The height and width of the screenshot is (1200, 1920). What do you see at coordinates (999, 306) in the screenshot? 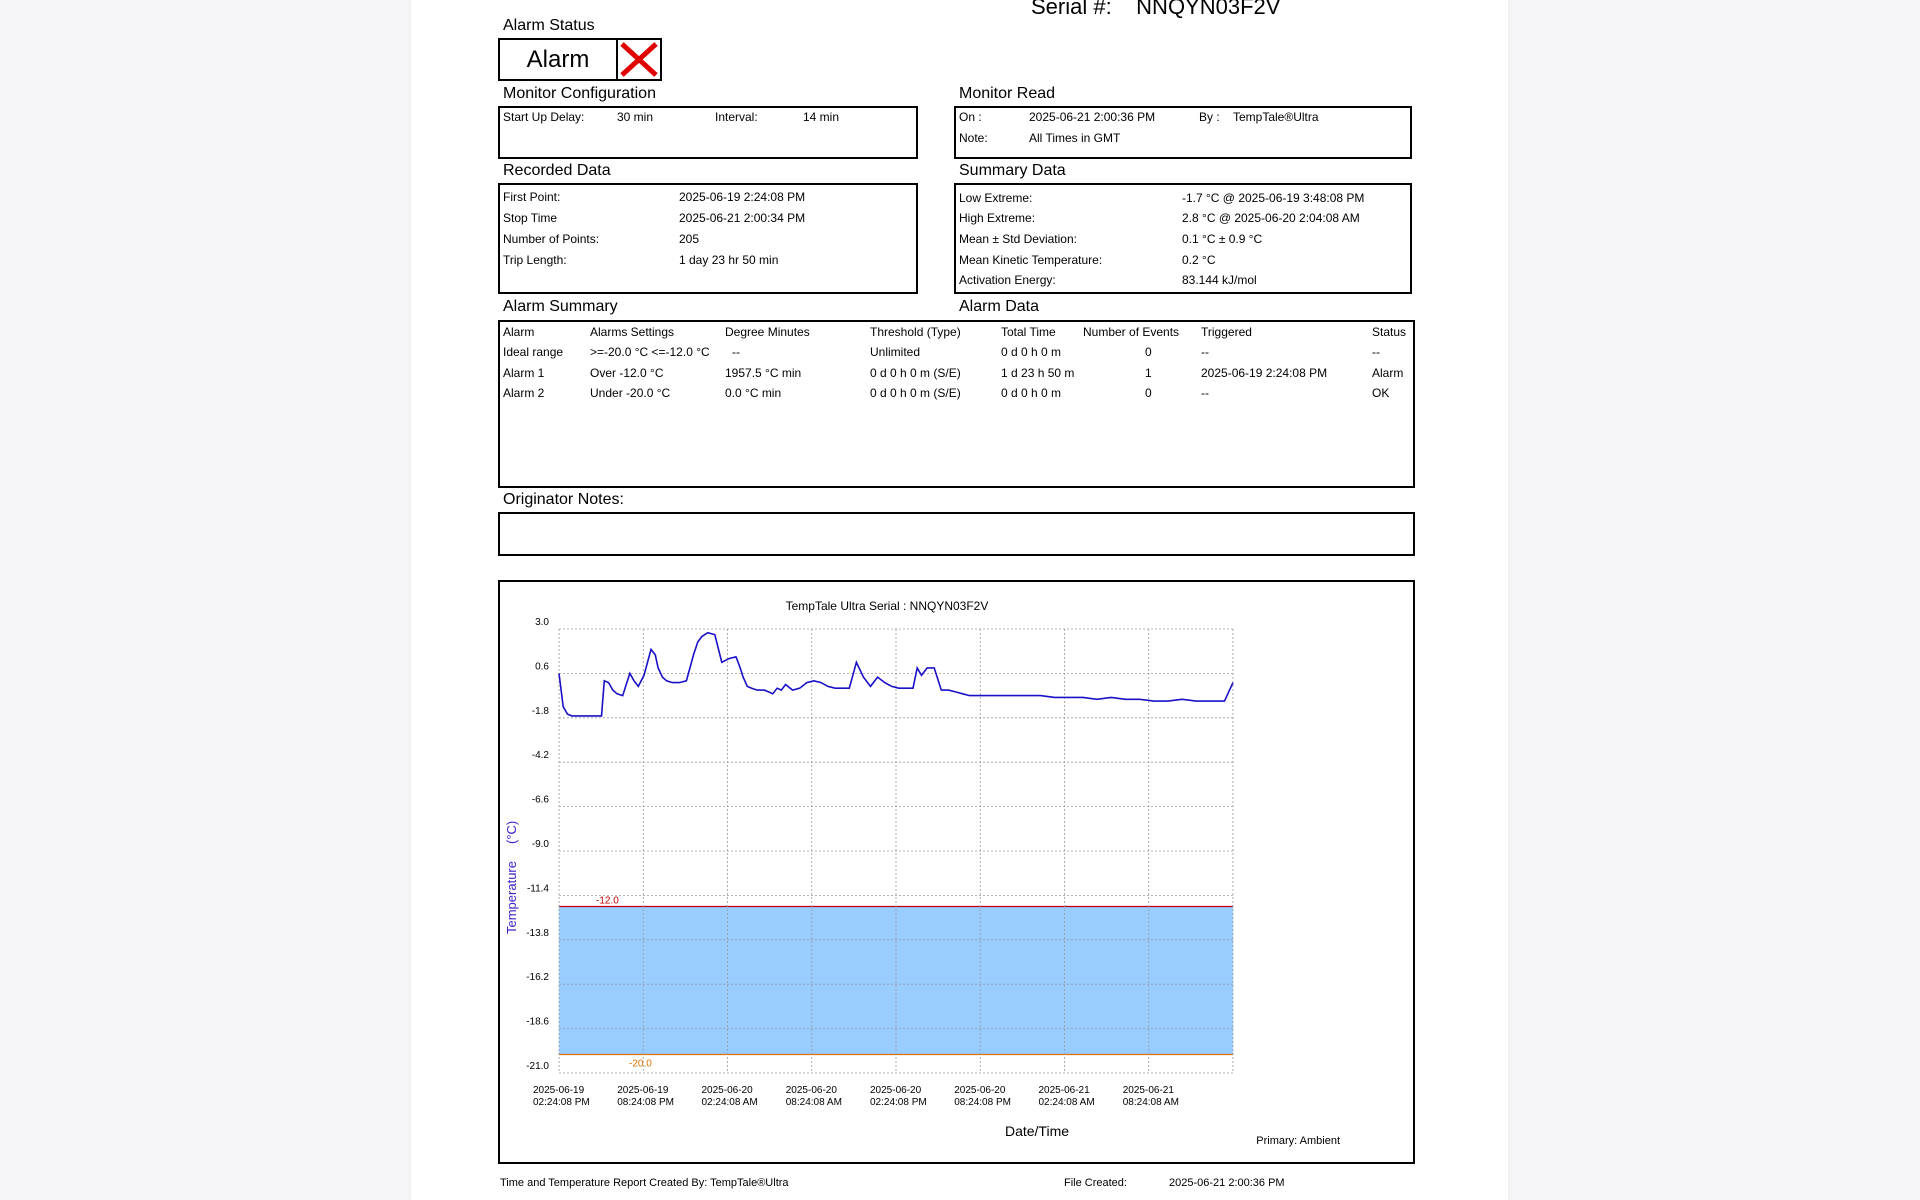
I see `alarm-data-title: Alarm Data` at bounding box center [999, 306].